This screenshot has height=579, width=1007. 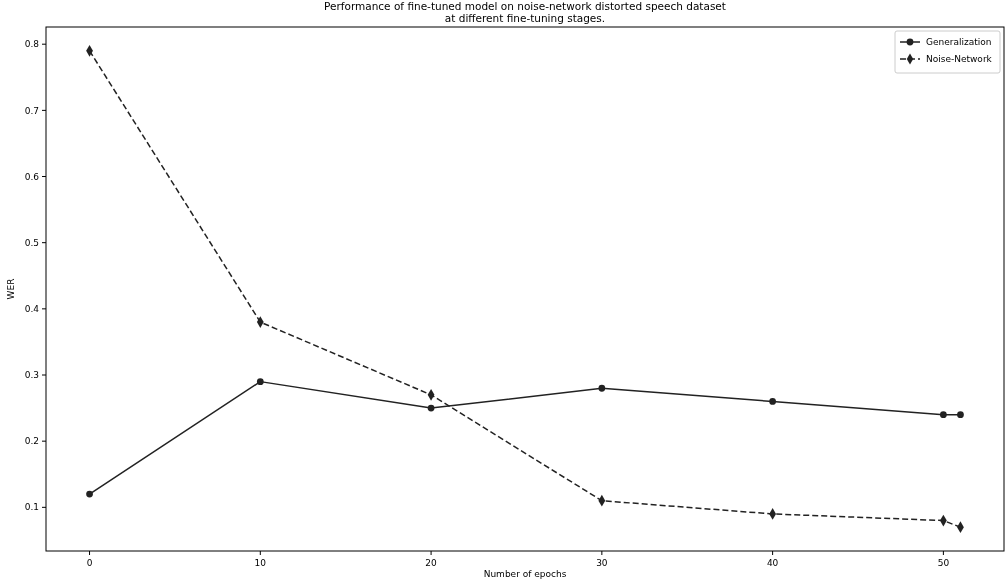 What do you see at coordinates (31, 110) in the screenshot?
I see `y-tick-label: 0.7` at bounding box center [31, 110].